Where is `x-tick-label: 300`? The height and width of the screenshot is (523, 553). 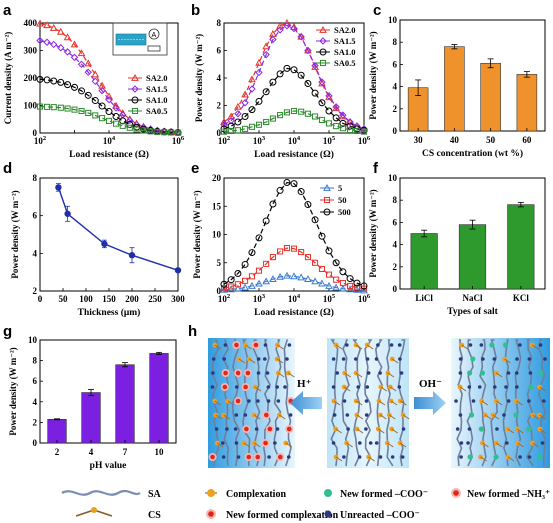
x-tick-label: 300 is located at coordinates (178, 299).